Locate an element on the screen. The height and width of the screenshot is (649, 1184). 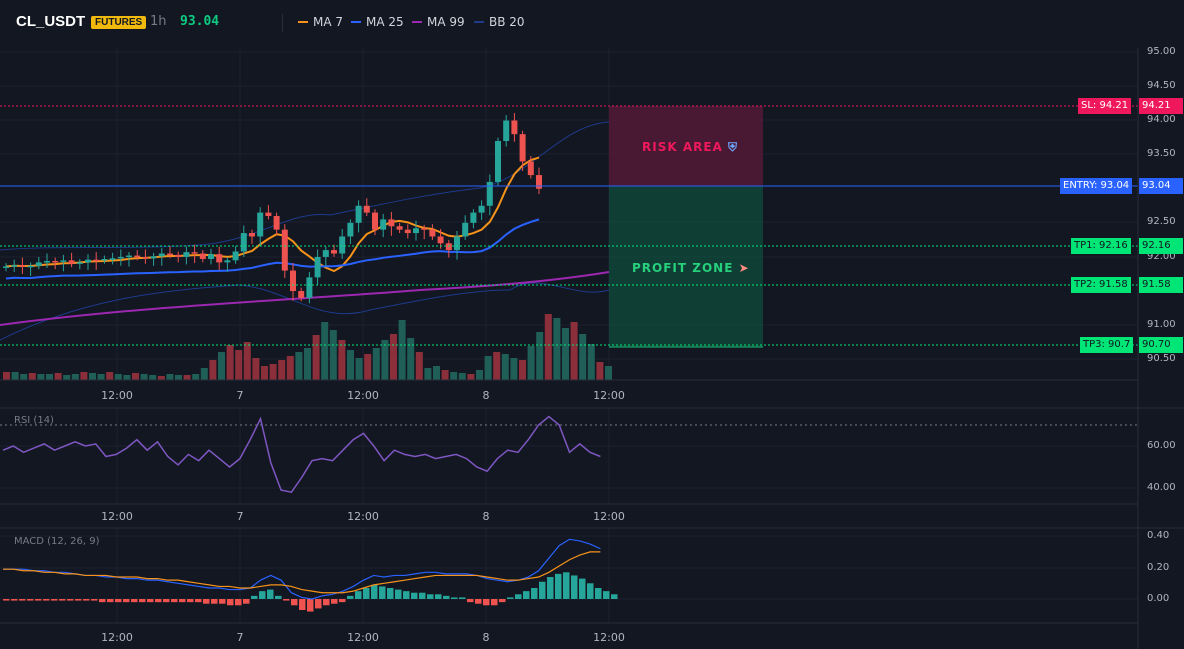
legend-swatch-icon is located at coordinates (356, 21).